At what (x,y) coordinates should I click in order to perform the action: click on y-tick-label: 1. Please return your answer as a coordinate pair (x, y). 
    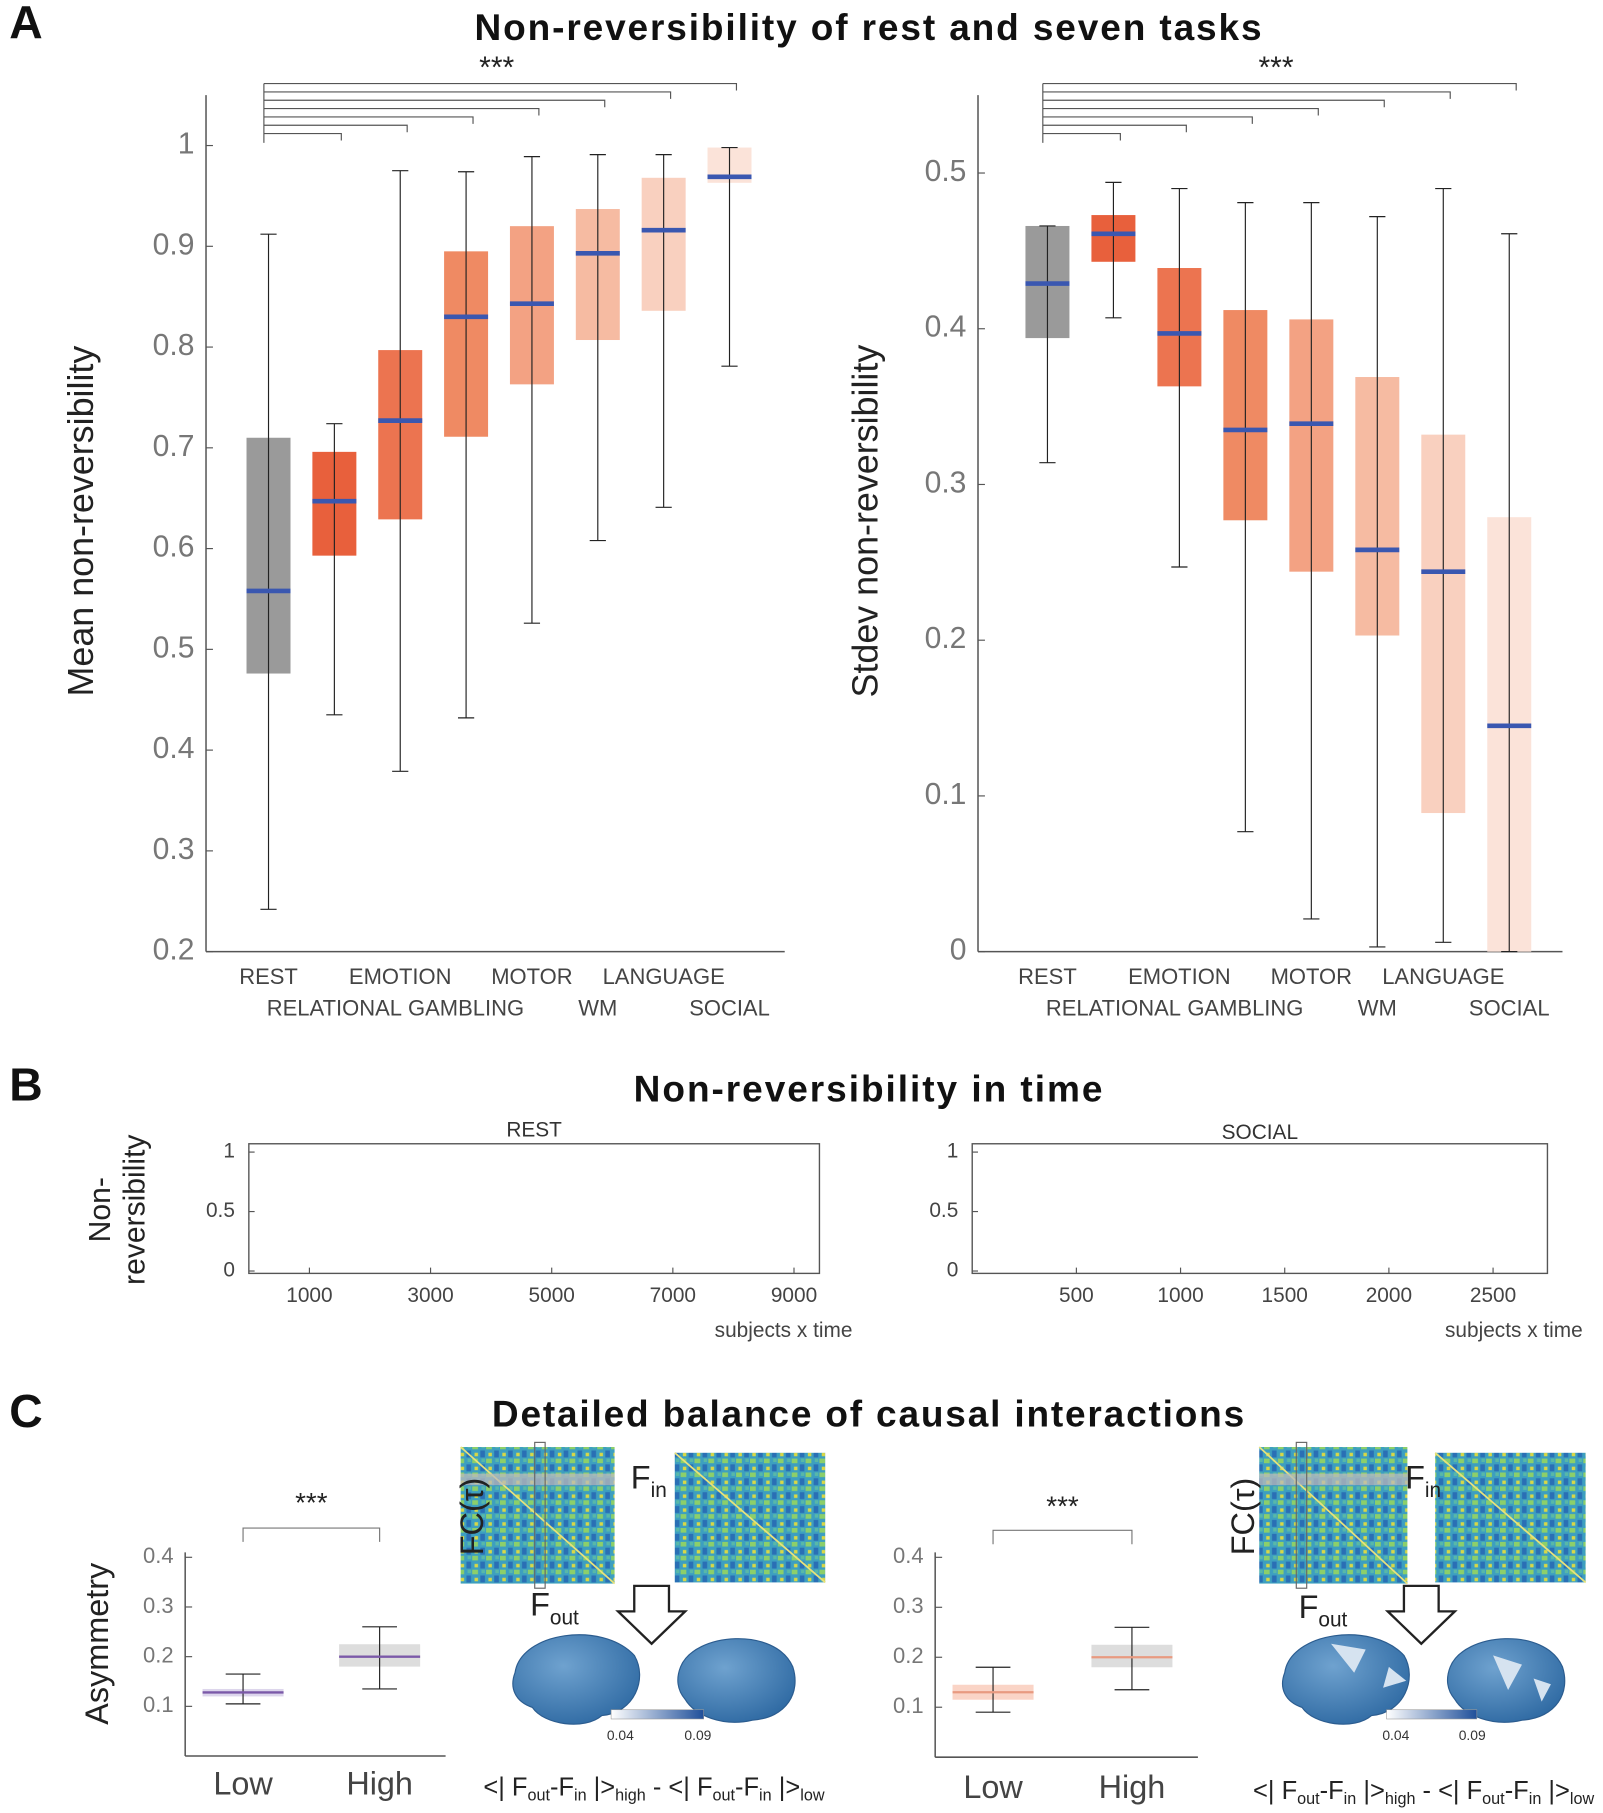
    Looking at the image, I should click on (229, 1151).